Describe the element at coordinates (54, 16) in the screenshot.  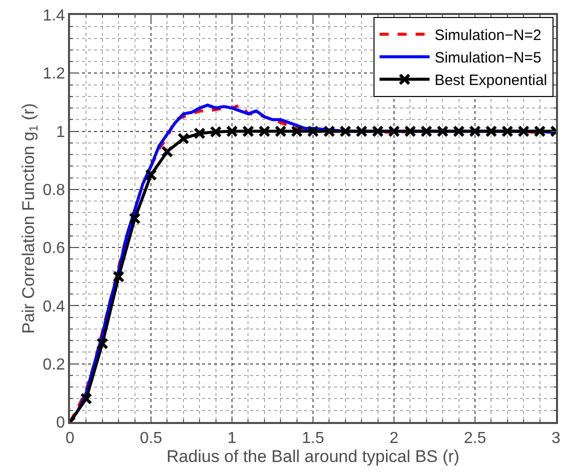
I see `y-tick-label: 1.4` at that location.